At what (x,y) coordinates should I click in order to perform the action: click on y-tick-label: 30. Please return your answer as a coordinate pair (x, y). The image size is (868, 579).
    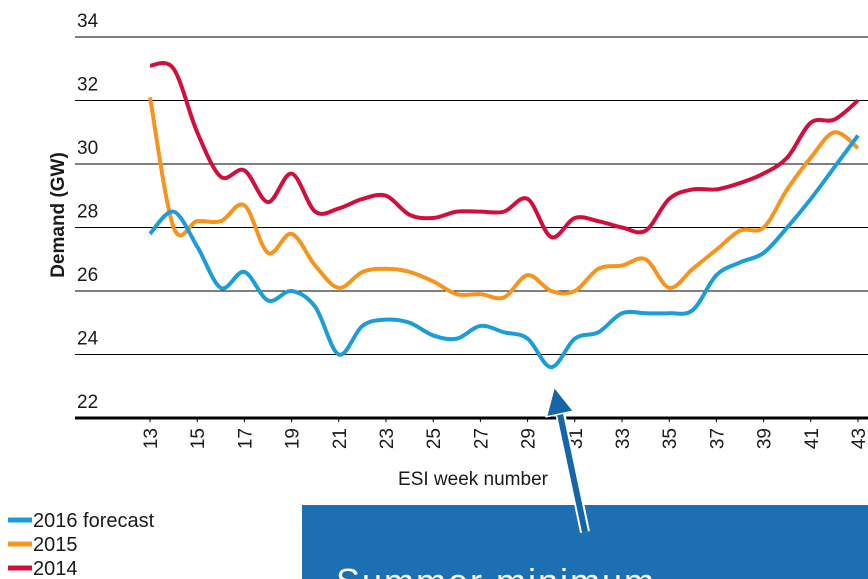
    Looking at the image, I should click on (87, 148).